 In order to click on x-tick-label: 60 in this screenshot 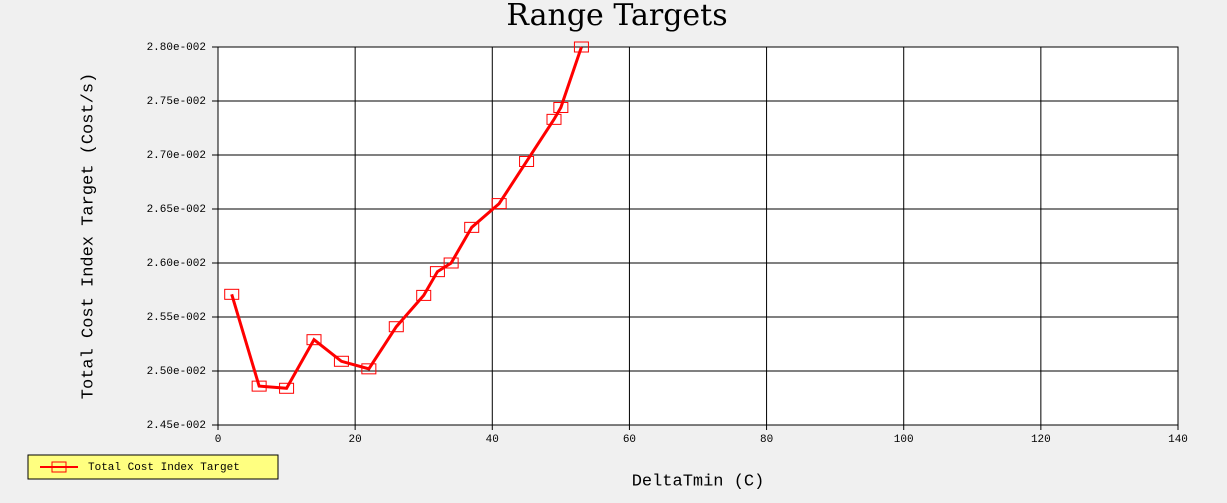, I will do `click(629, 440)`.